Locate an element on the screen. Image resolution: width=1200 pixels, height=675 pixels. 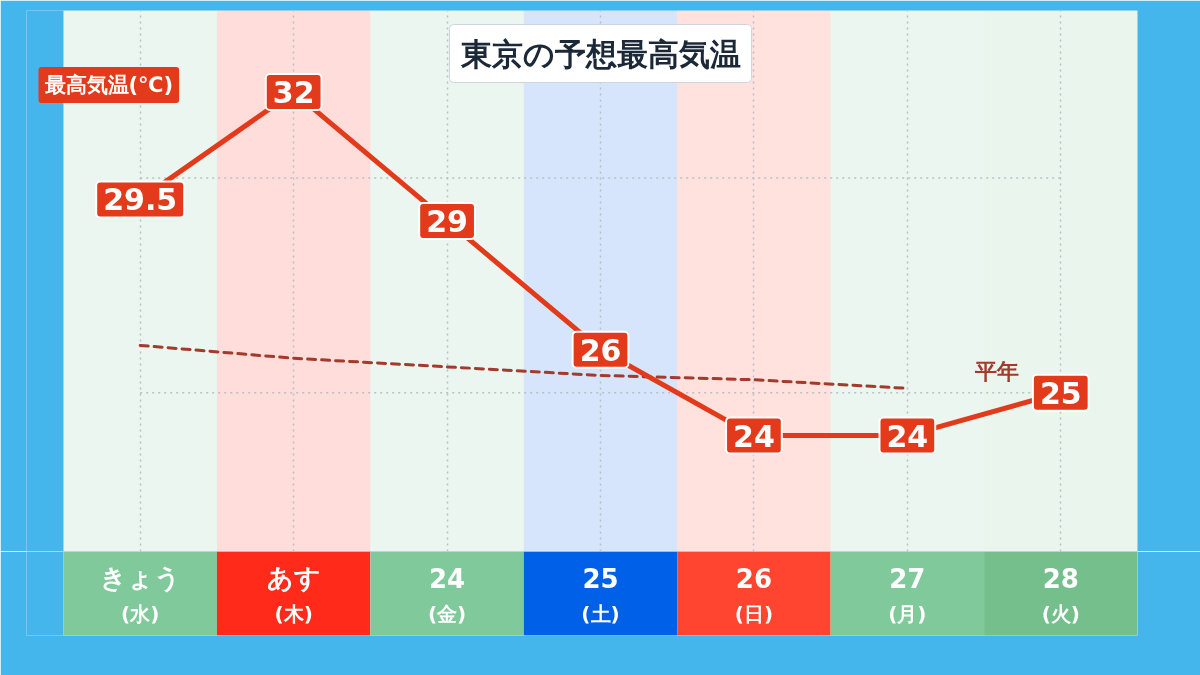
x-tick-label: 27 (月) is located at coordinates (907, 595).